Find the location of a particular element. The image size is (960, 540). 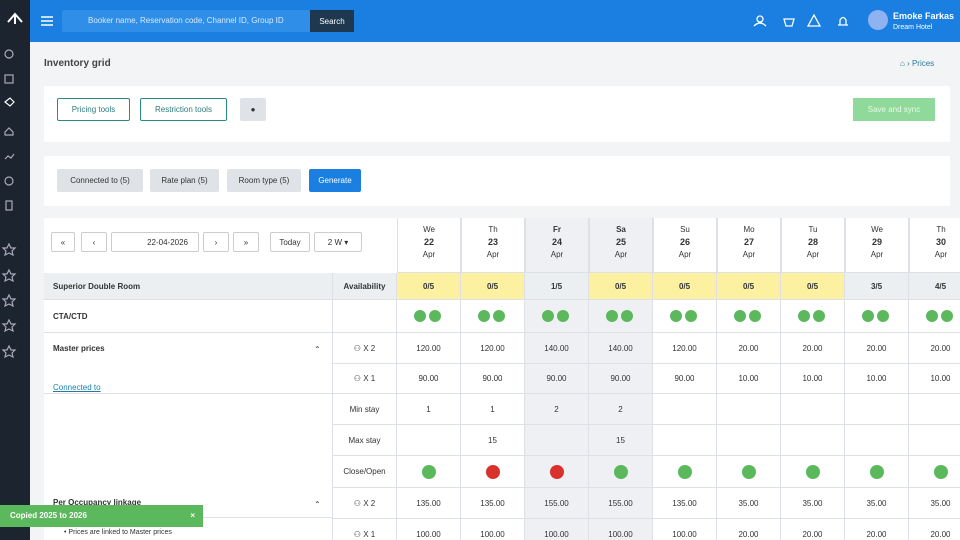

occupancy-label: ⚇ X 2 is located at coordinates (365, 348).